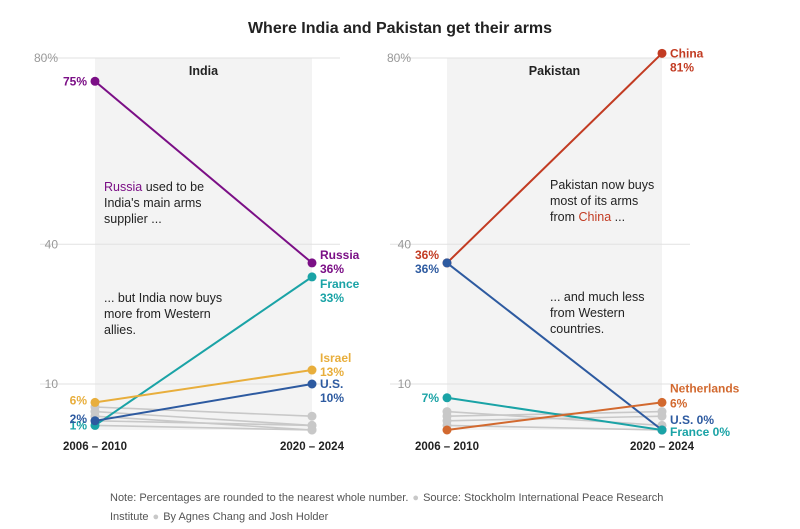 This screenshot has height=529, width=800. Describe the element at coordinates (331, 384) in the screenshot. I see `series-end-label: U.S.` at that location.